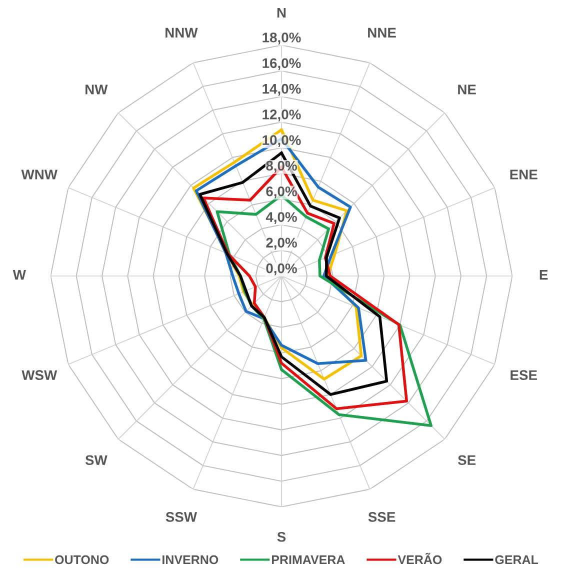 The height and width of the screenshot is (575, 563). I want to click on spoke-label: NNE, so click(382, 33).